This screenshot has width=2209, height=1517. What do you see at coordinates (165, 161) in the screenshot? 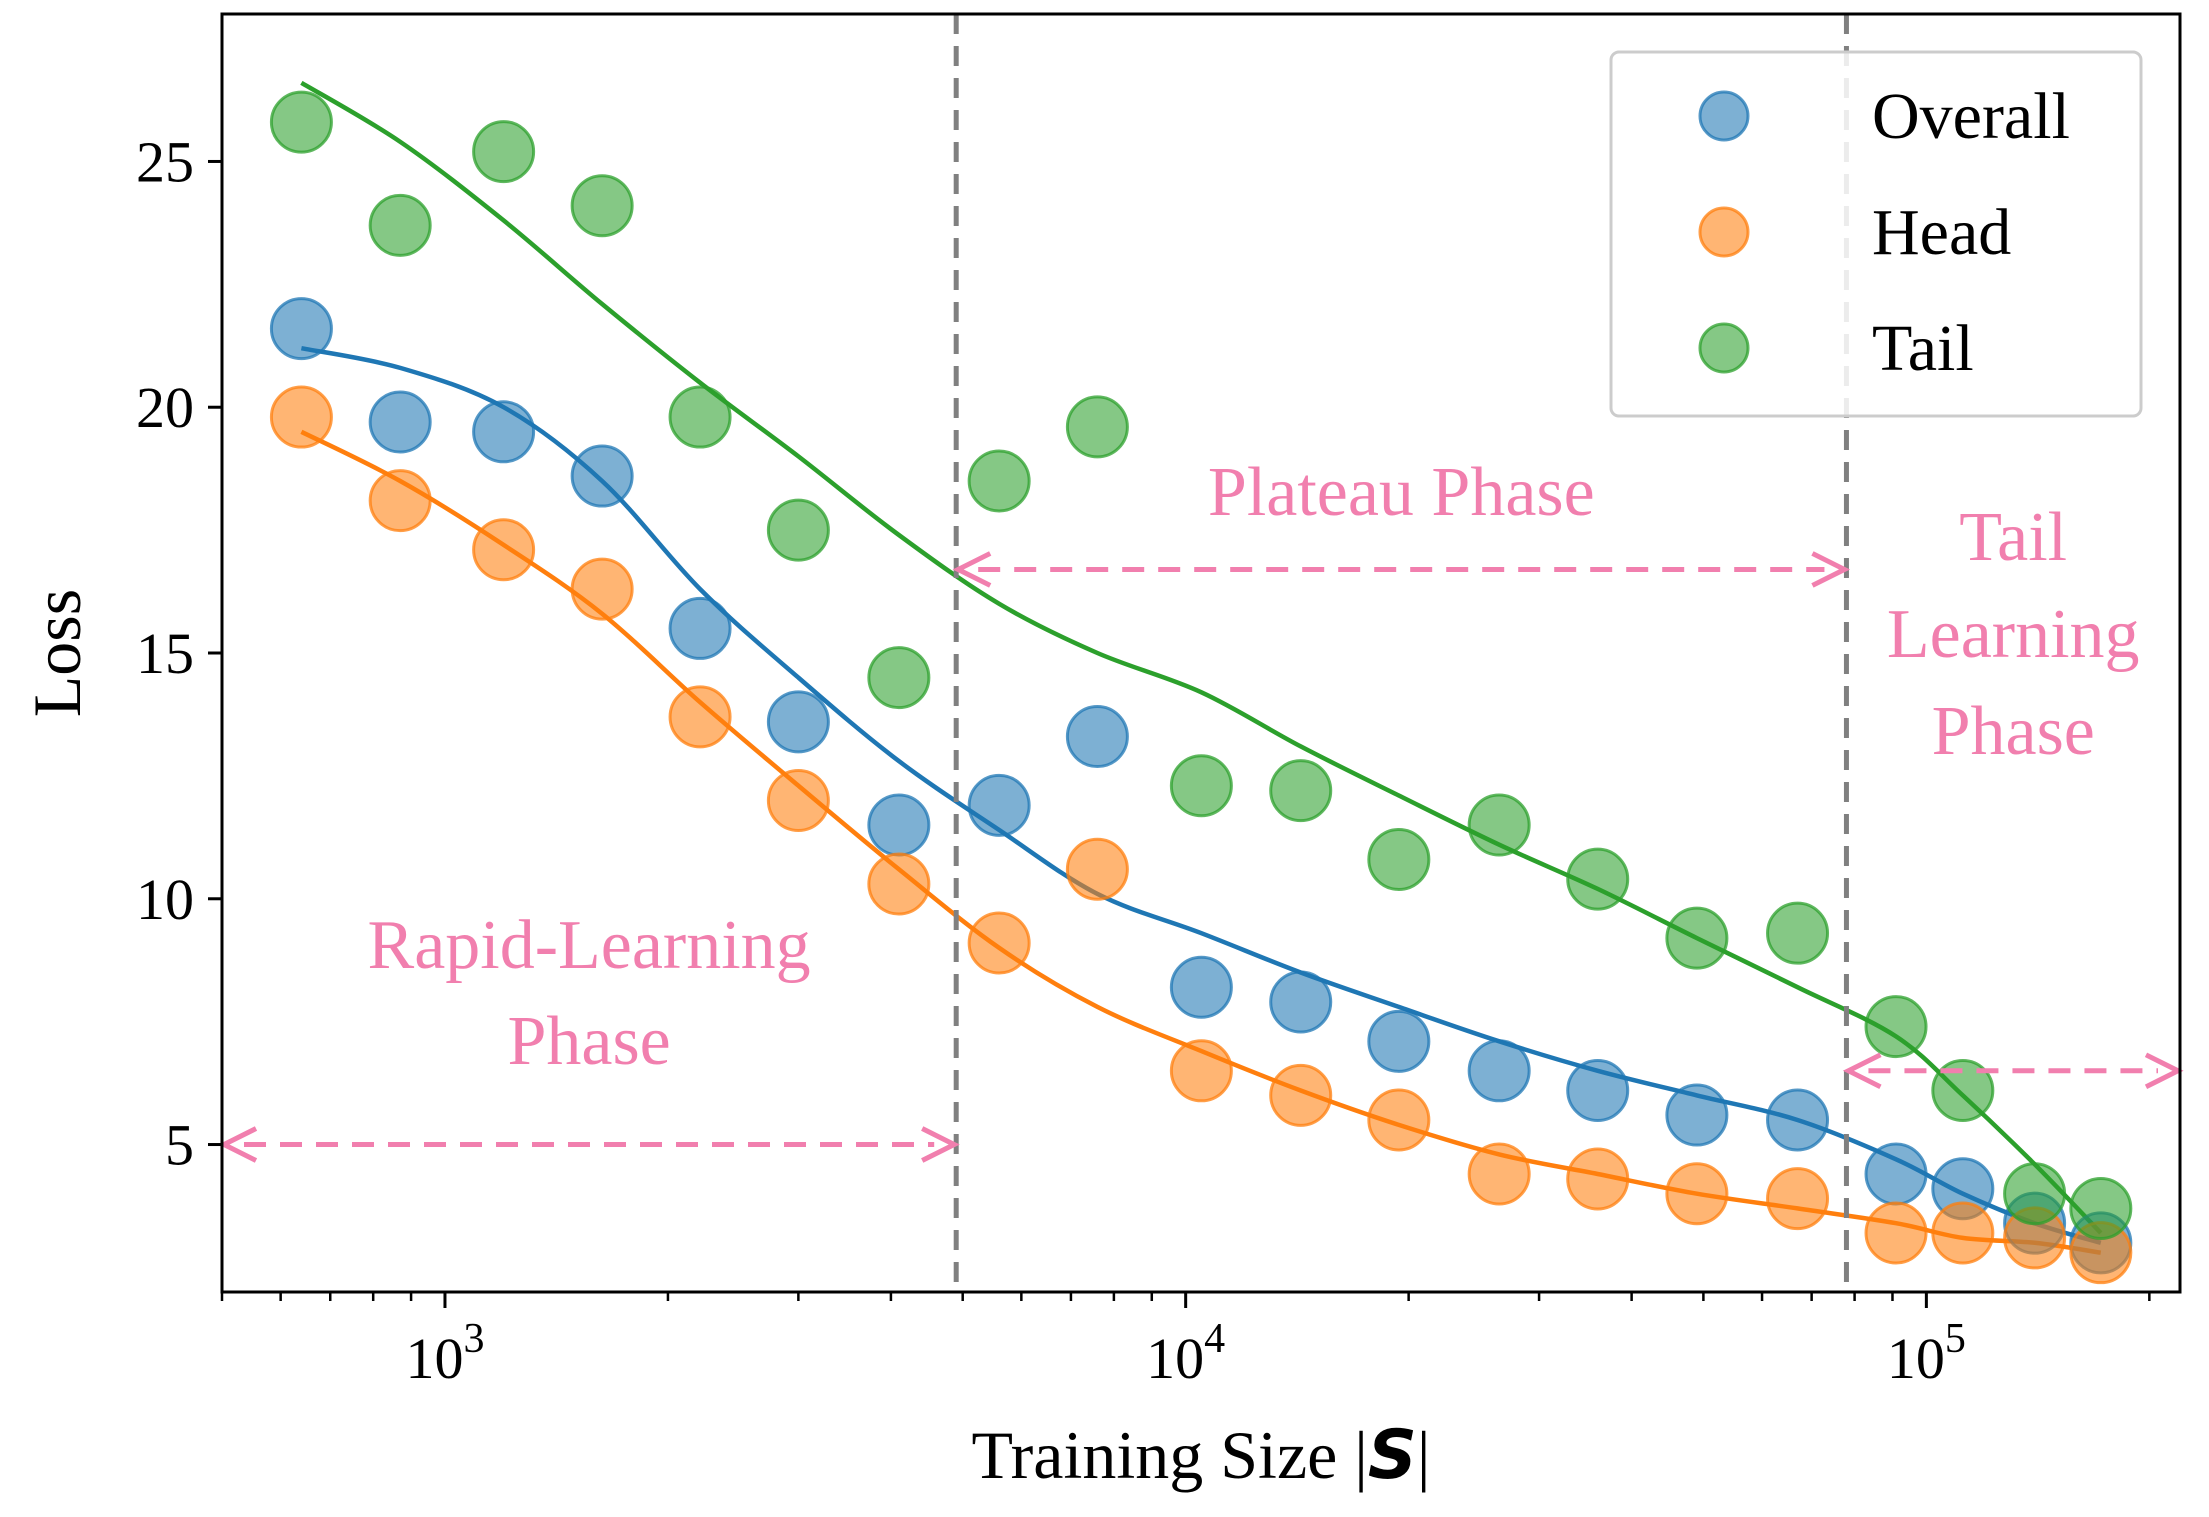
I see `y-tick-label-25: 25` at bounding box center [165, 161].